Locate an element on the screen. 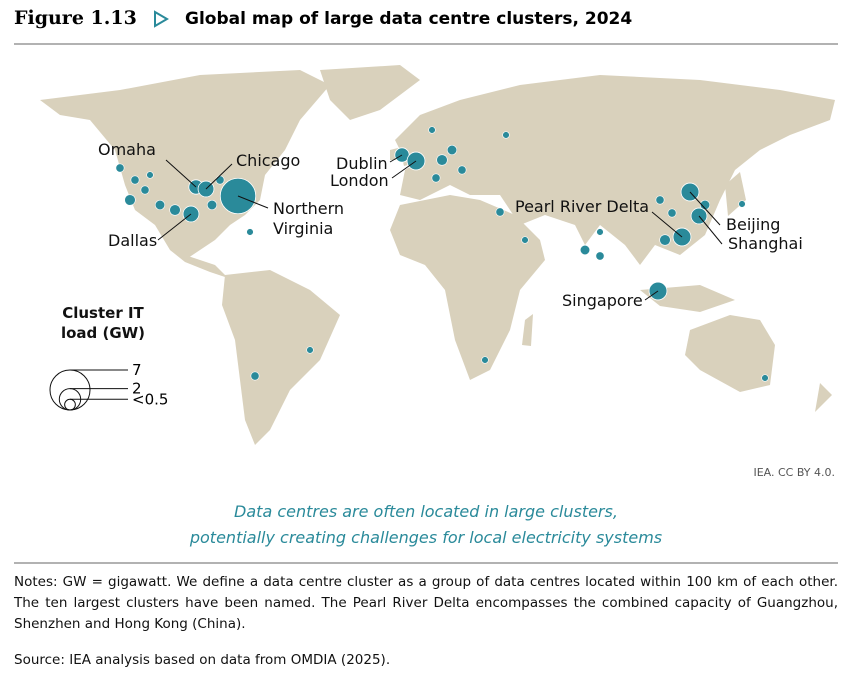 This screenshot has height=676, width=853. legend-label: <0.5 is located at coordinates (150, 399).